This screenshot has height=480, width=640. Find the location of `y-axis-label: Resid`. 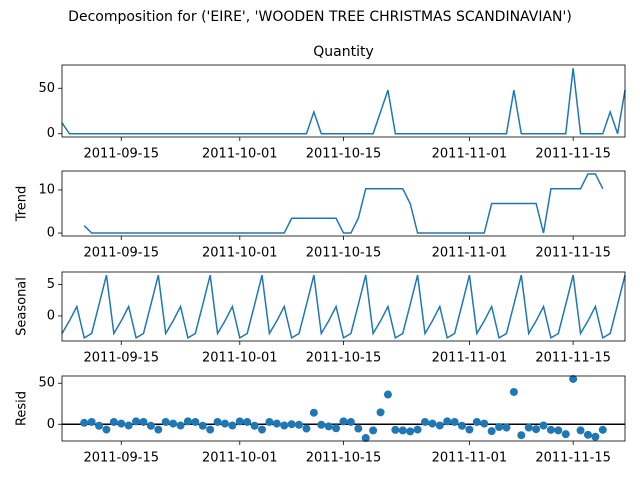

y-axis-label: Resid is located at coordinates (22, 408).